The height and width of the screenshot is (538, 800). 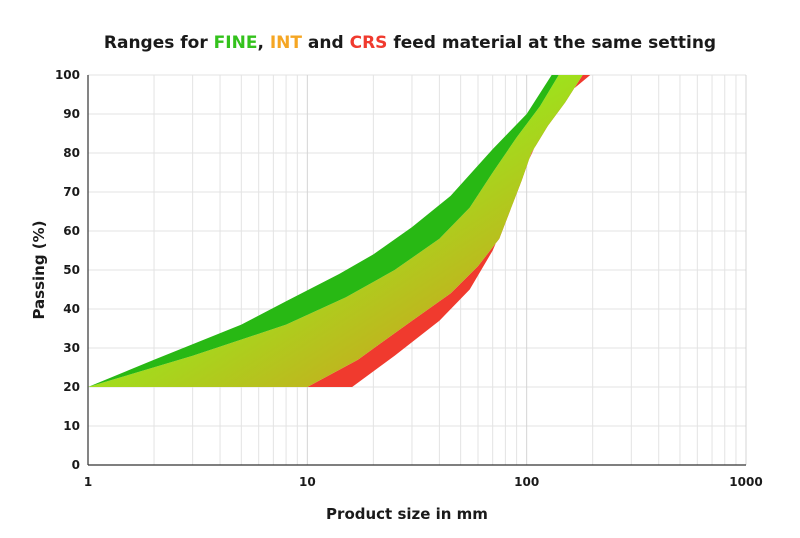 What do you see at coordinates (159, 43) in the screenshot?
I see `title-prefix: Ranges for` at bounding box center [159, 43].